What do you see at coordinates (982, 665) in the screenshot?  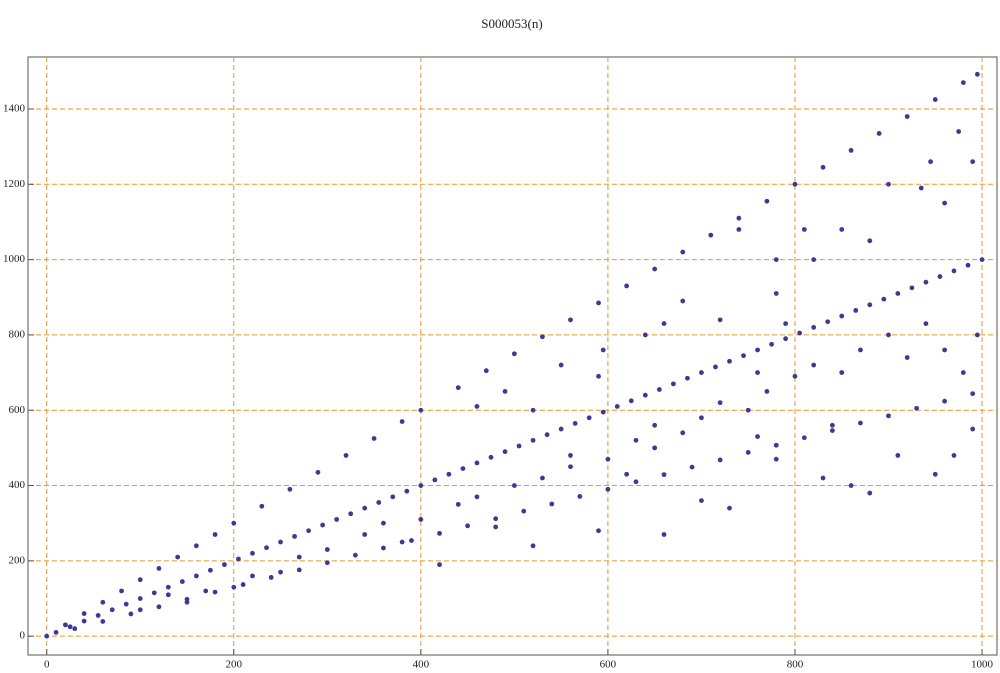 I see `x-tick-label: 1000` at bounding box center [982, 665].